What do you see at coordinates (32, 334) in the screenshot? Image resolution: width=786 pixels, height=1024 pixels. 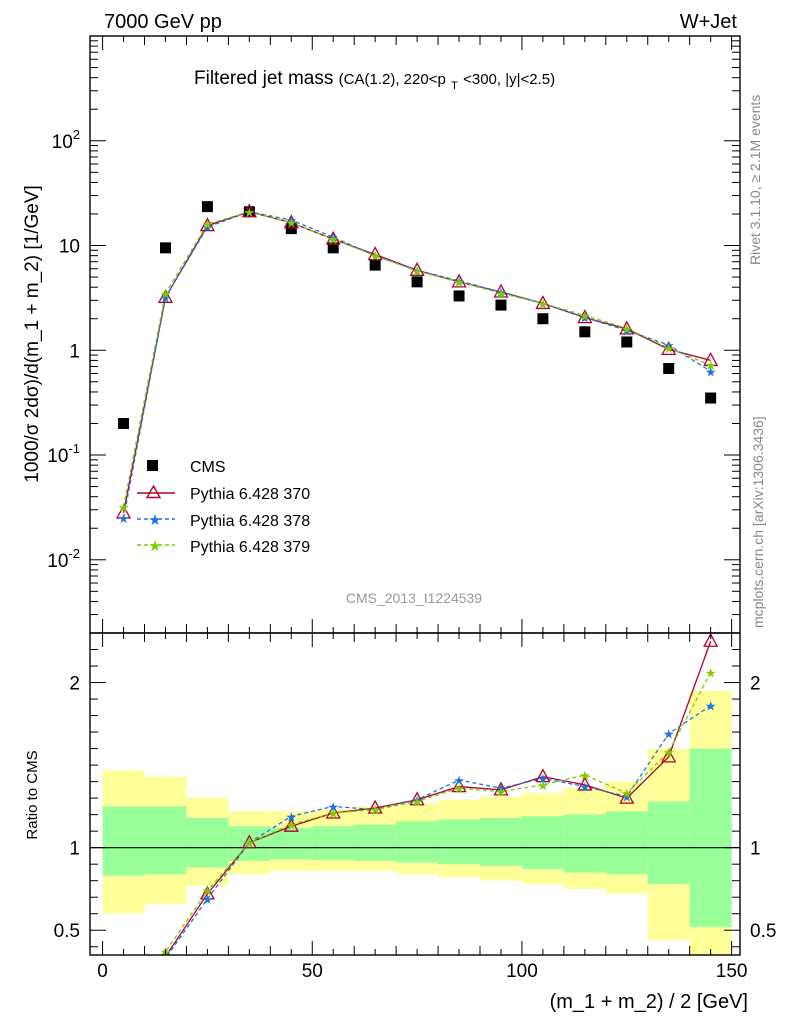 I see `main-y-axis-label: 1000/σ 2dσ)/d(m_1 + m_2) [1/GeV]` at bounding box center [32, 334].